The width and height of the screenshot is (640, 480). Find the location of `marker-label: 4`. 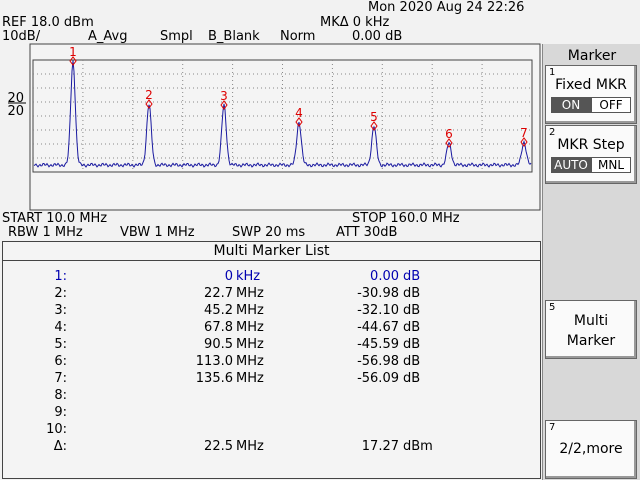

marker-label: 4 is located at coordinates (299, 113).